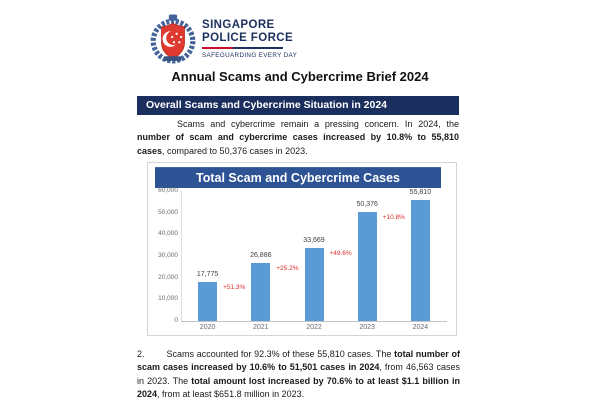 This screenshot has width=600, height=402. Describe the element at coordinates (287, 268) in the screenshot. I see `growth-percentage-label: +25.2%` at that location.